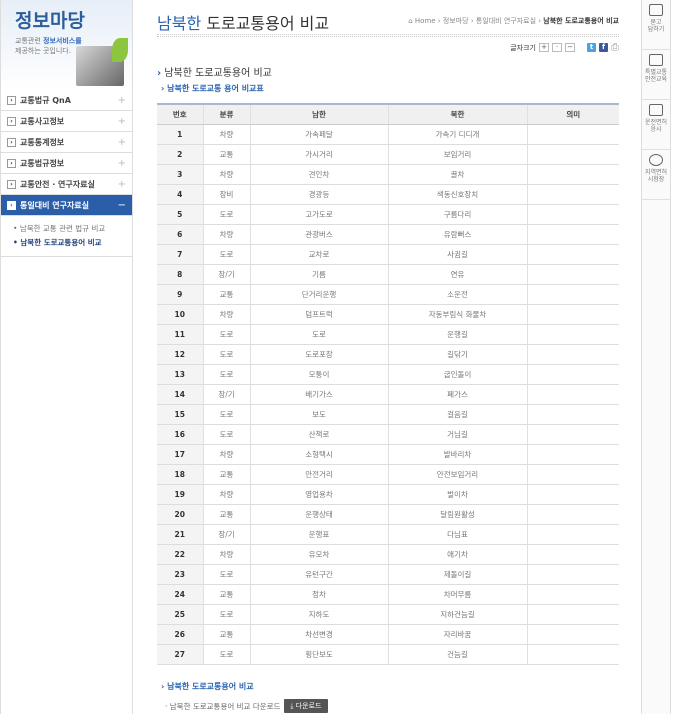 The height and width of the screenshot is (714, 699). I want to click on row-north-term: 자동부림식 화물차, so click(457, 314).